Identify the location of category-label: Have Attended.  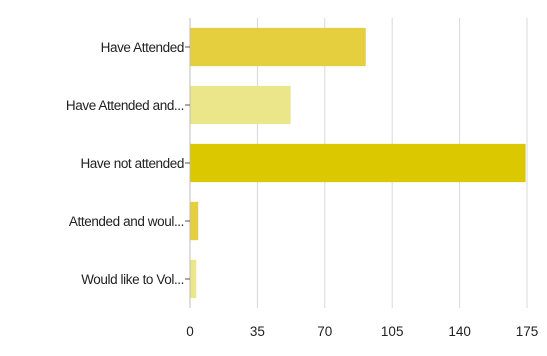
(142, 47).